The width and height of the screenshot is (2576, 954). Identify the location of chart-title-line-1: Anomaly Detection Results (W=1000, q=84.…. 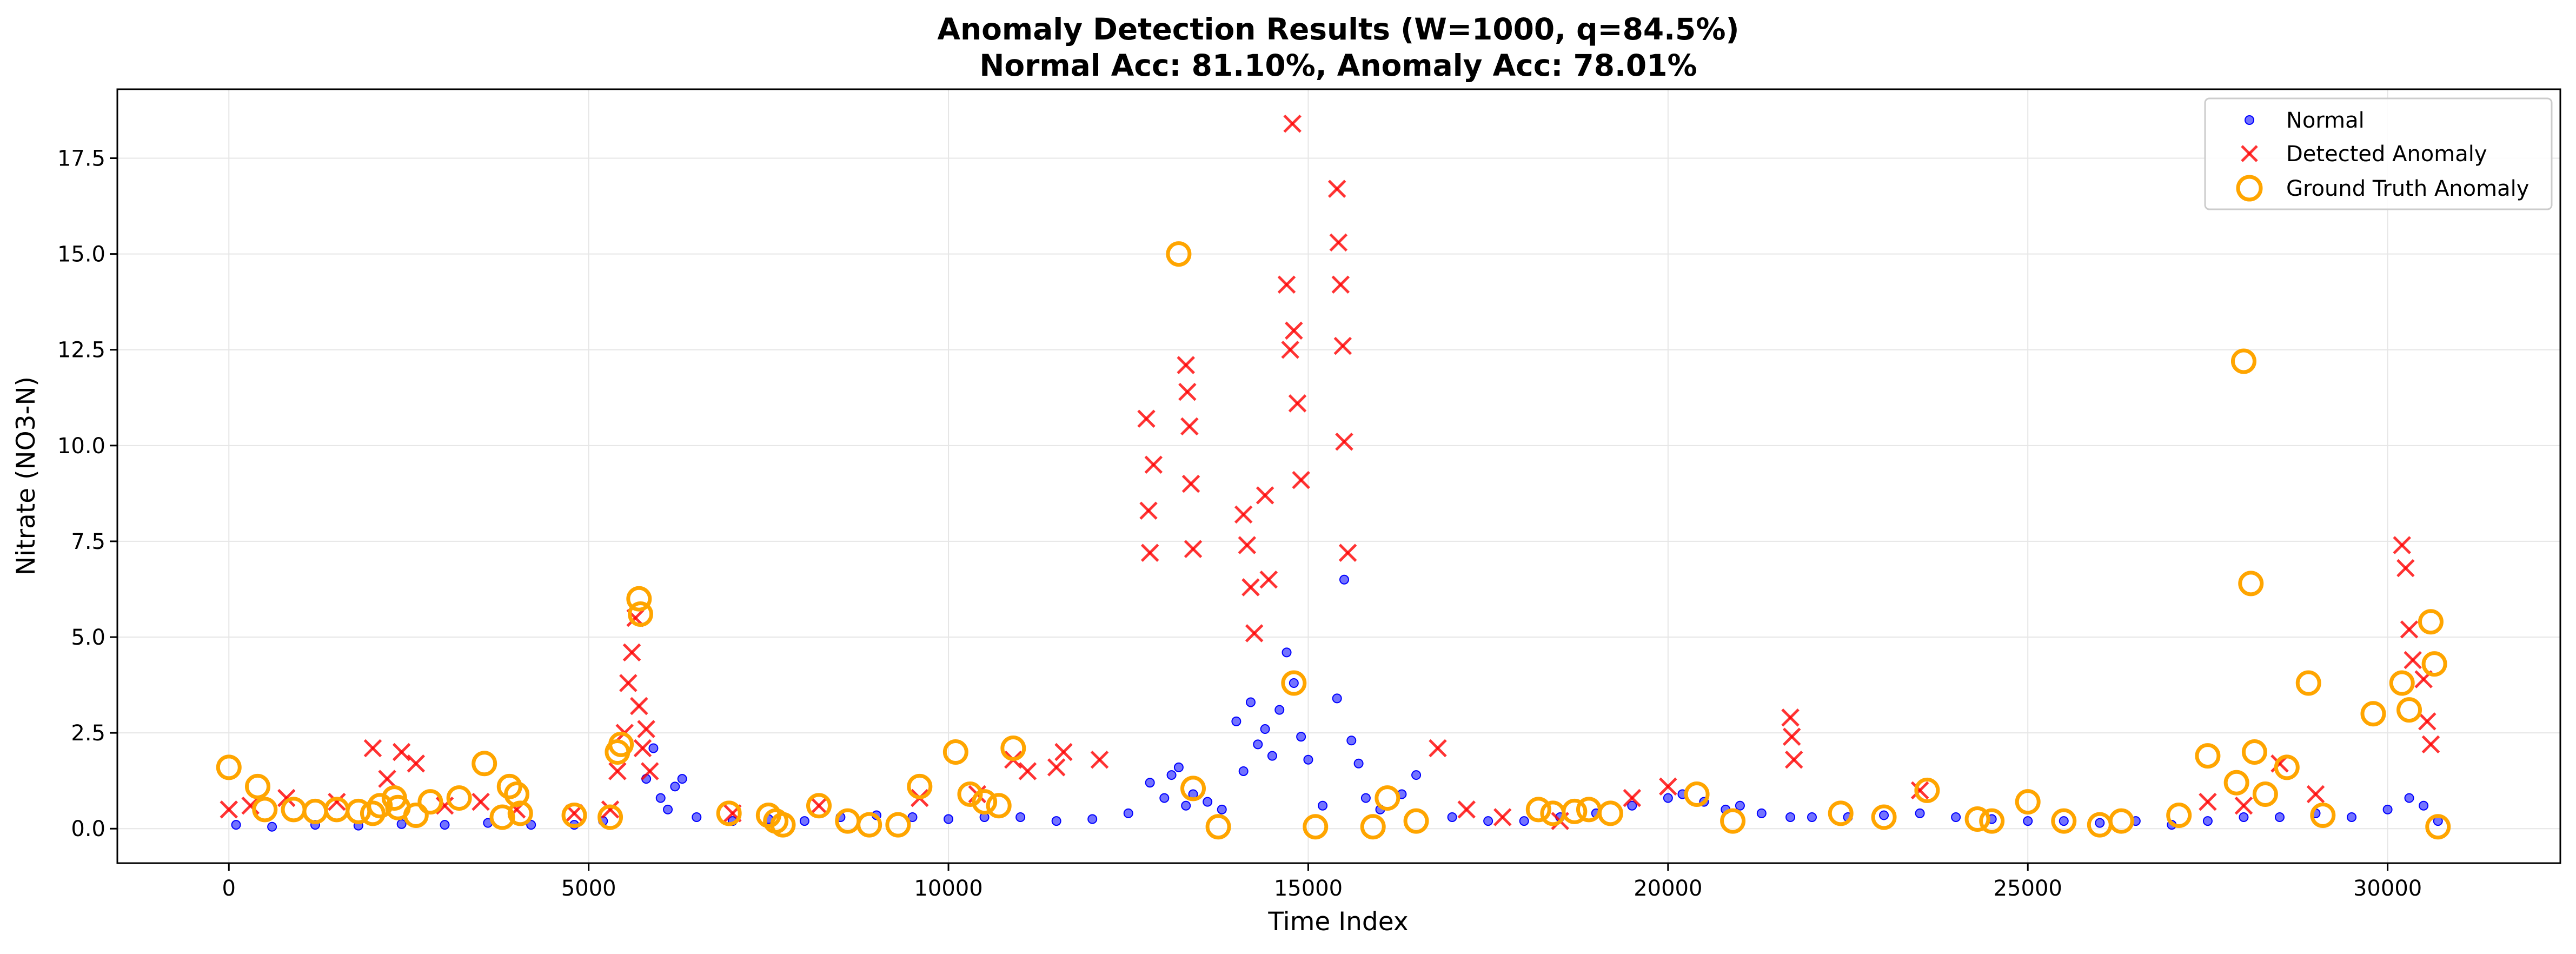
(1338, 30).